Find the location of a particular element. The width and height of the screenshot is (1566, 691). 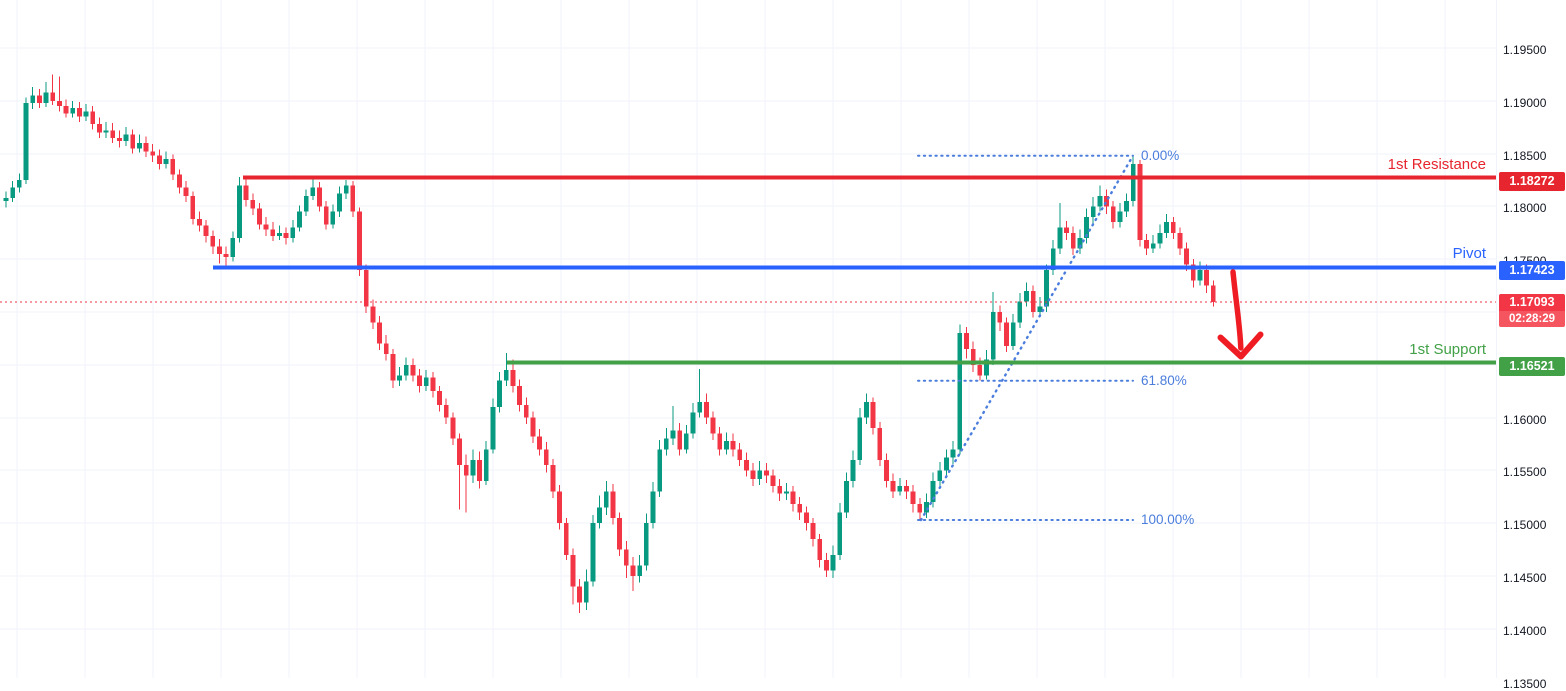

fib-trend-line is located at coordinates (1027, 338).